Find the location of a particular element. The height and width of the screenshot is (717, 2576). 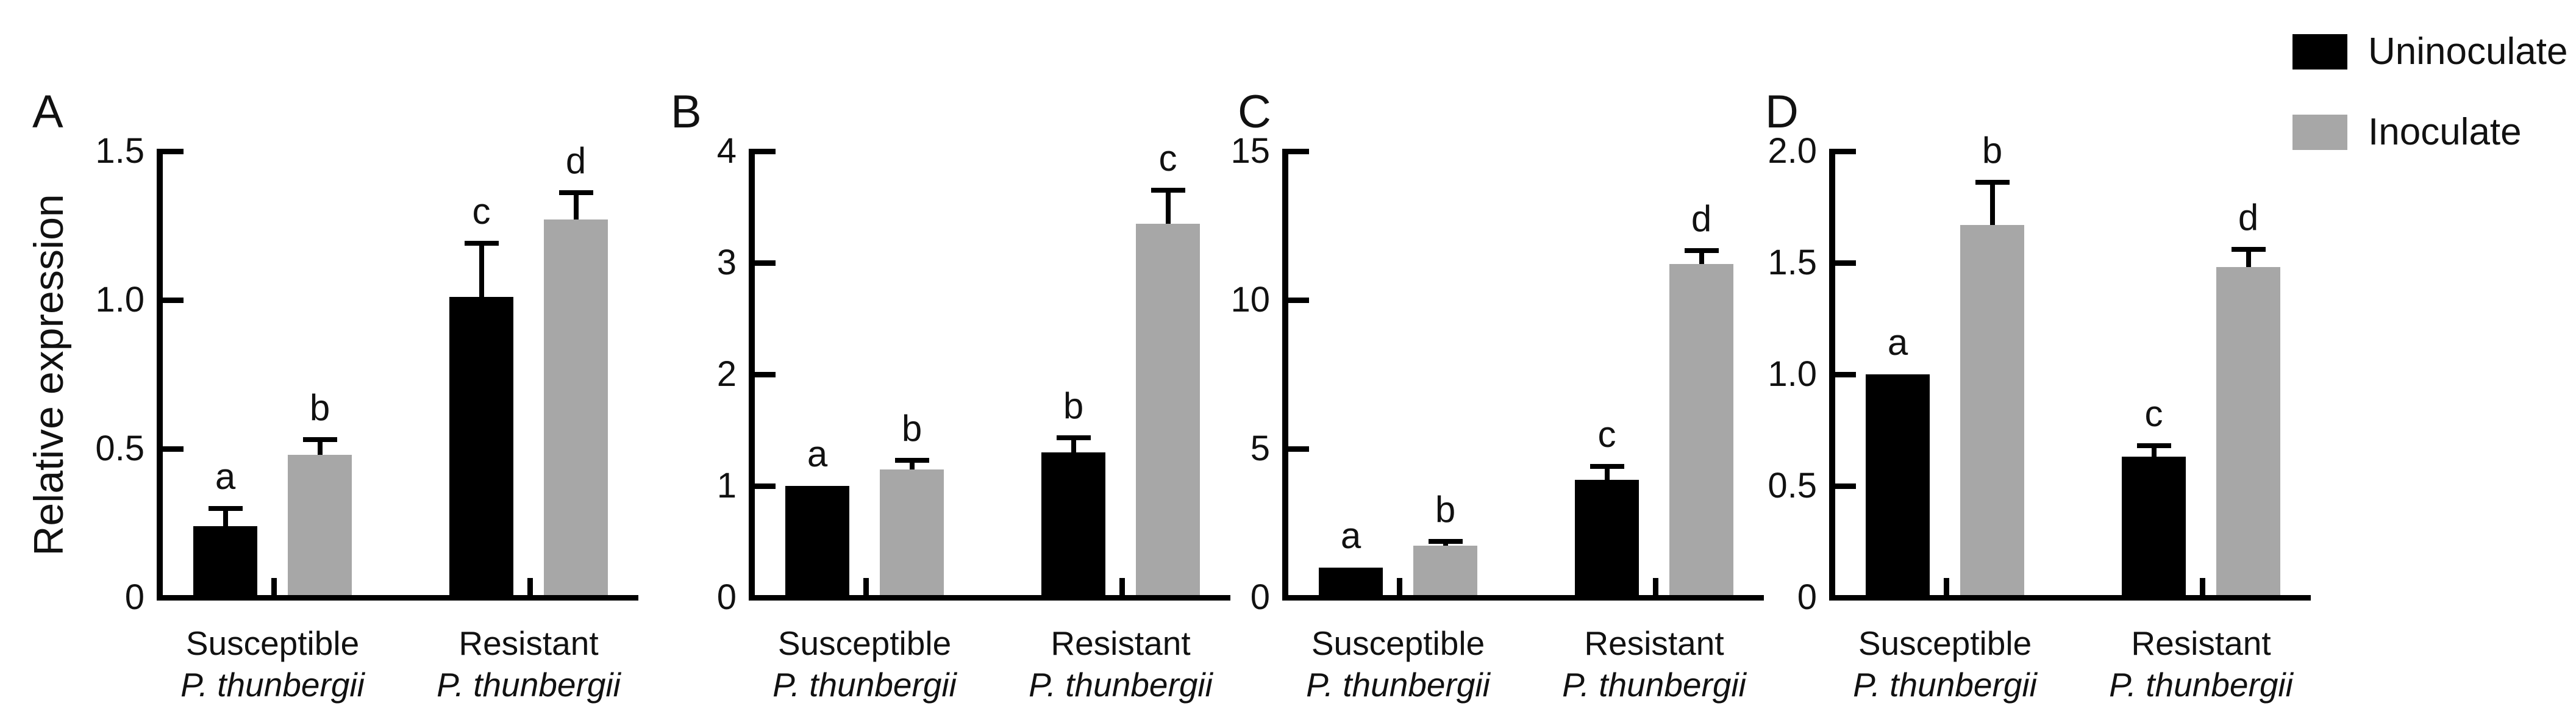

legend-label-inoculate: Inoculate is located at coordinates (2445, 132).